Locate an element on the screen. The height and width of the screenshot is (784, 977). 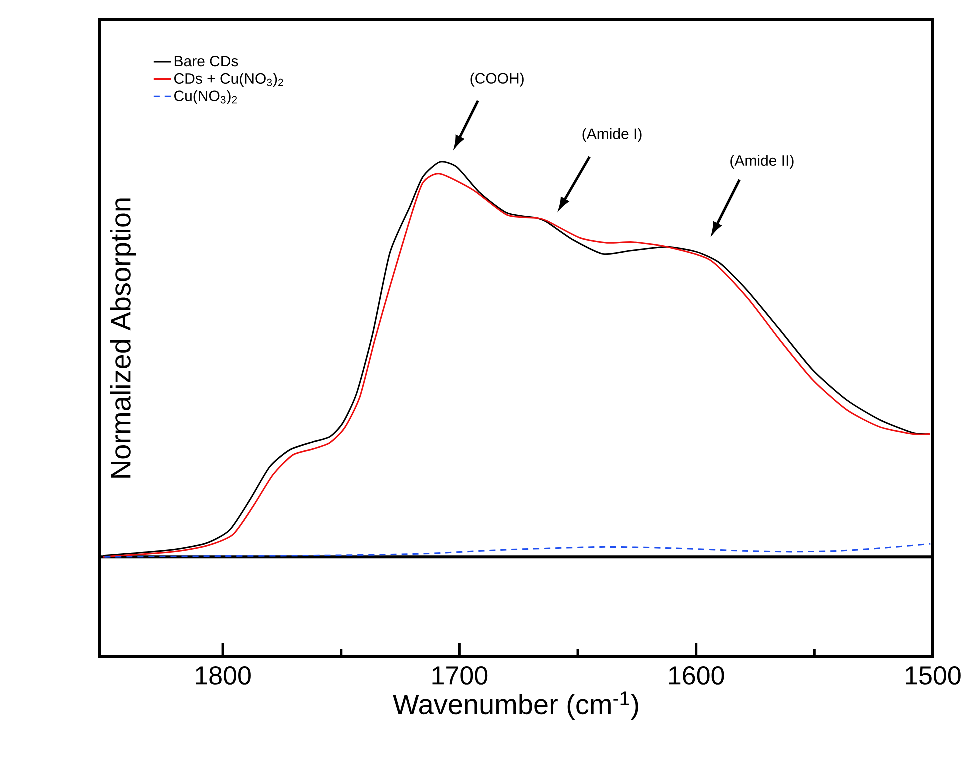
text: (Amide I) is located at coordinates (612, 135).